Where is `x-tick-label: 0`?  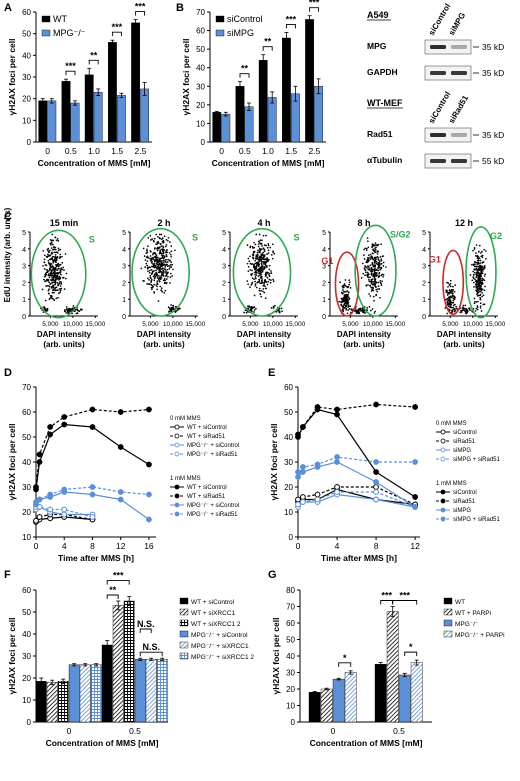 x-tick-label: 0 is located at coordinates (221, 151).